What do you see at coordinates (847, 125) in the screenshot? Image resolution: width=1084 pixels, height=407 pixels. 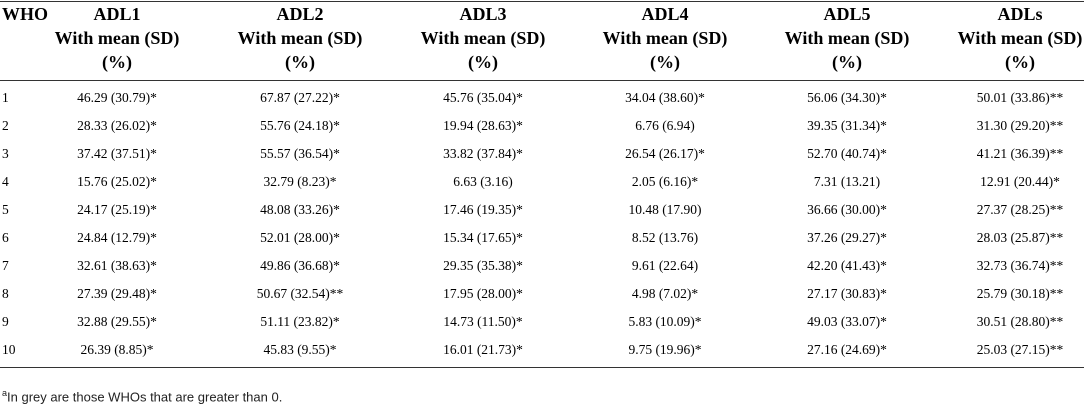 I see `table-cell: 39.35 (31.34)*` at bounding box center [847, 125].